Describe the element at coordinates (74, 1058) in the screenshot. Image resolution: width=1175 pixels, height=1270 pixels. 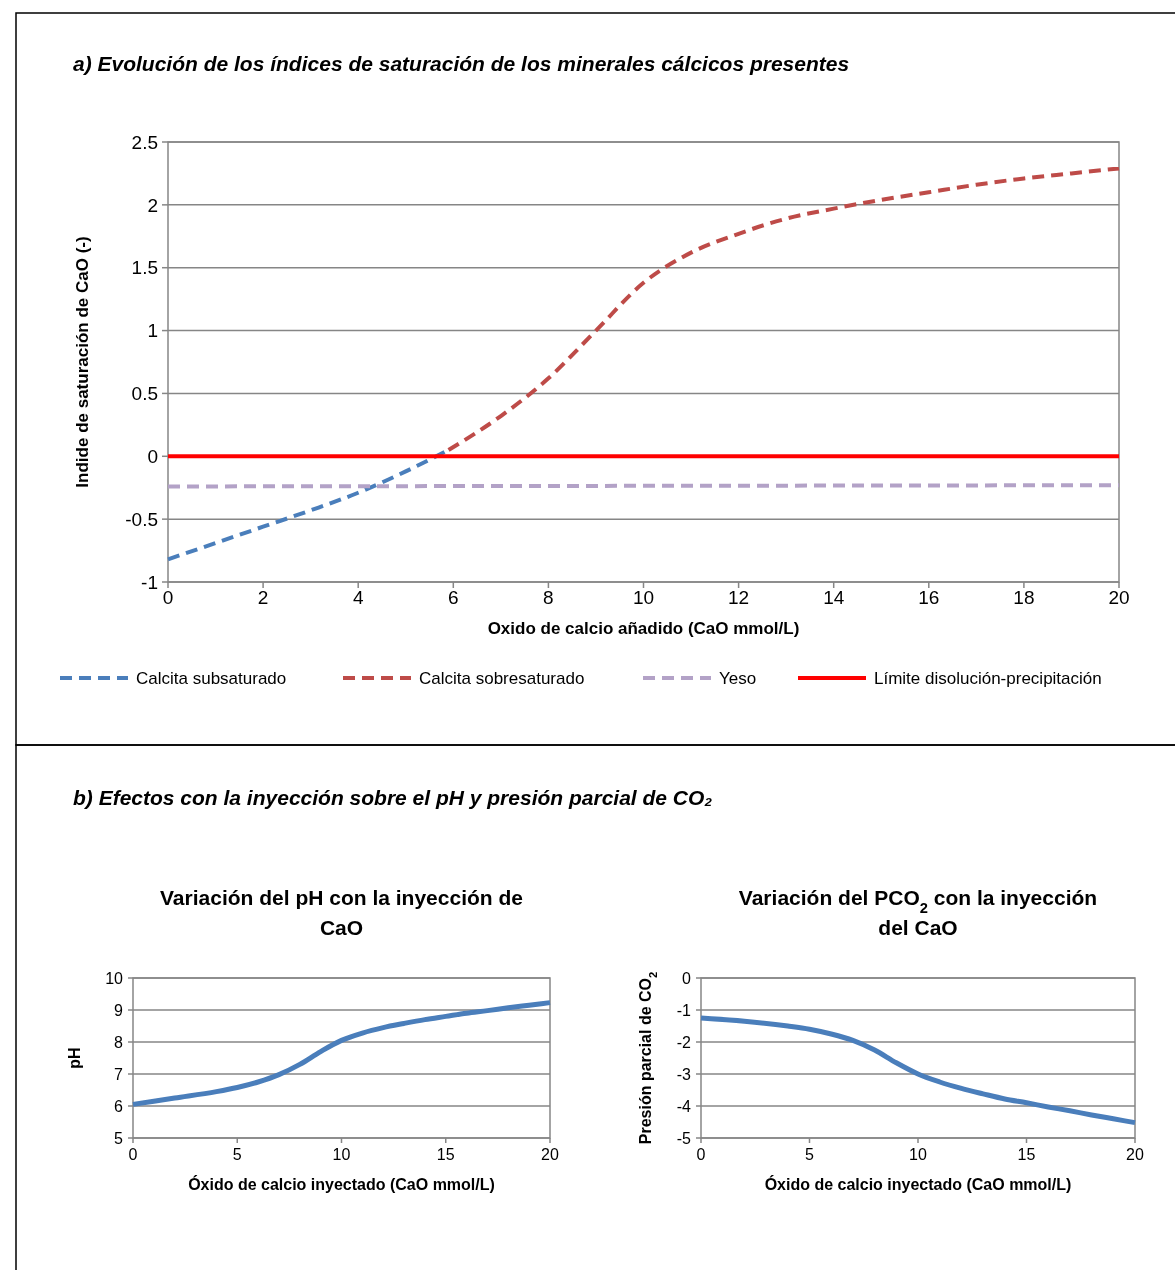
I see `y-axis-title: pH` at that location.